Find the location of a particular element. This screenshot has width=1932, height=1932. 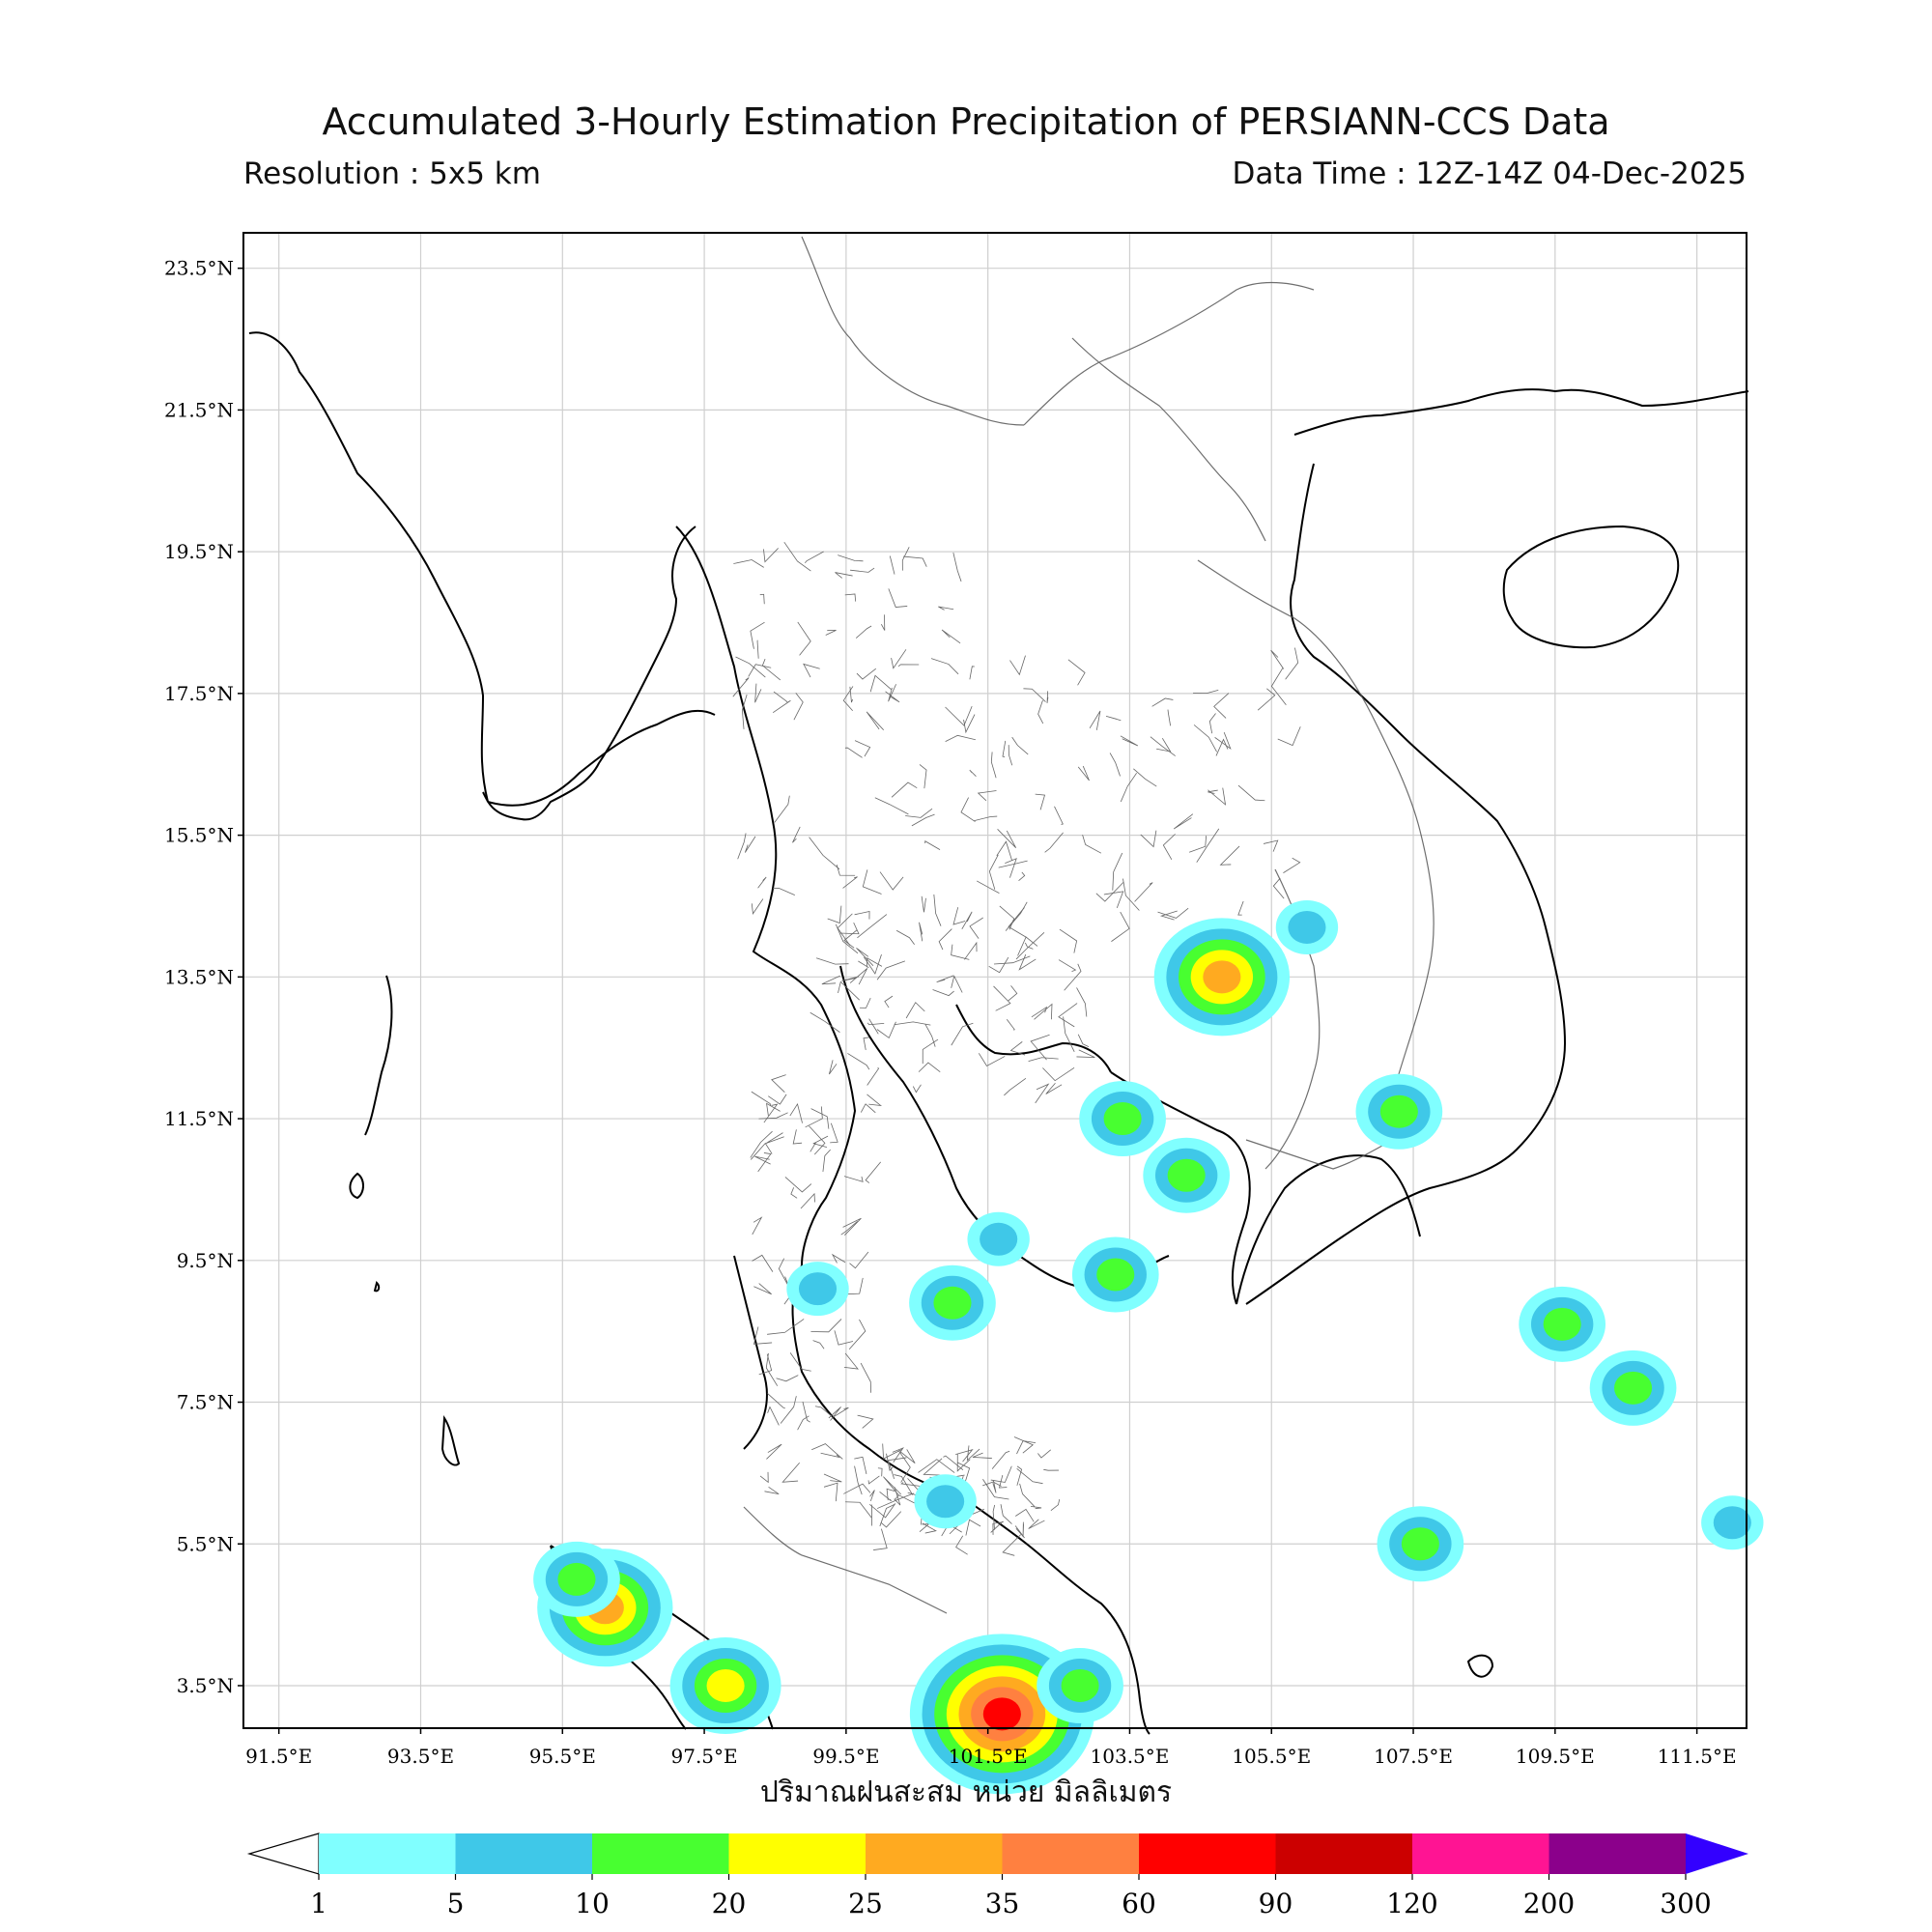

lat-tick-label: 11.5°N is located at coordinates (199, 1118).